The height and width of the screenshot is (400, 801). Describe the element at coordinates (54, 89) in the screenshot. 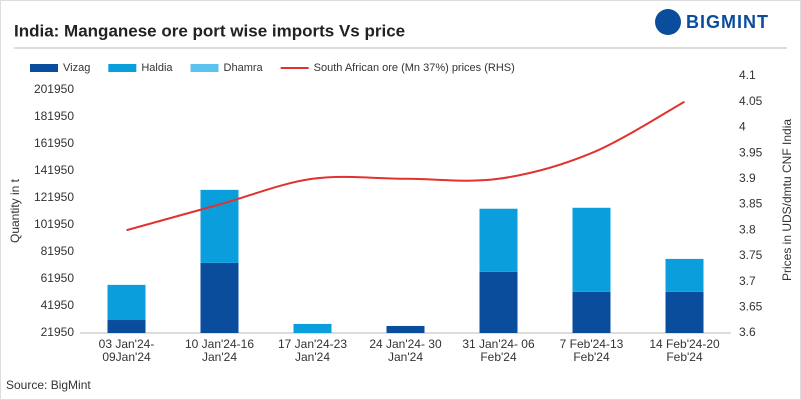

I see `y-tick-label: 201950` at that location.